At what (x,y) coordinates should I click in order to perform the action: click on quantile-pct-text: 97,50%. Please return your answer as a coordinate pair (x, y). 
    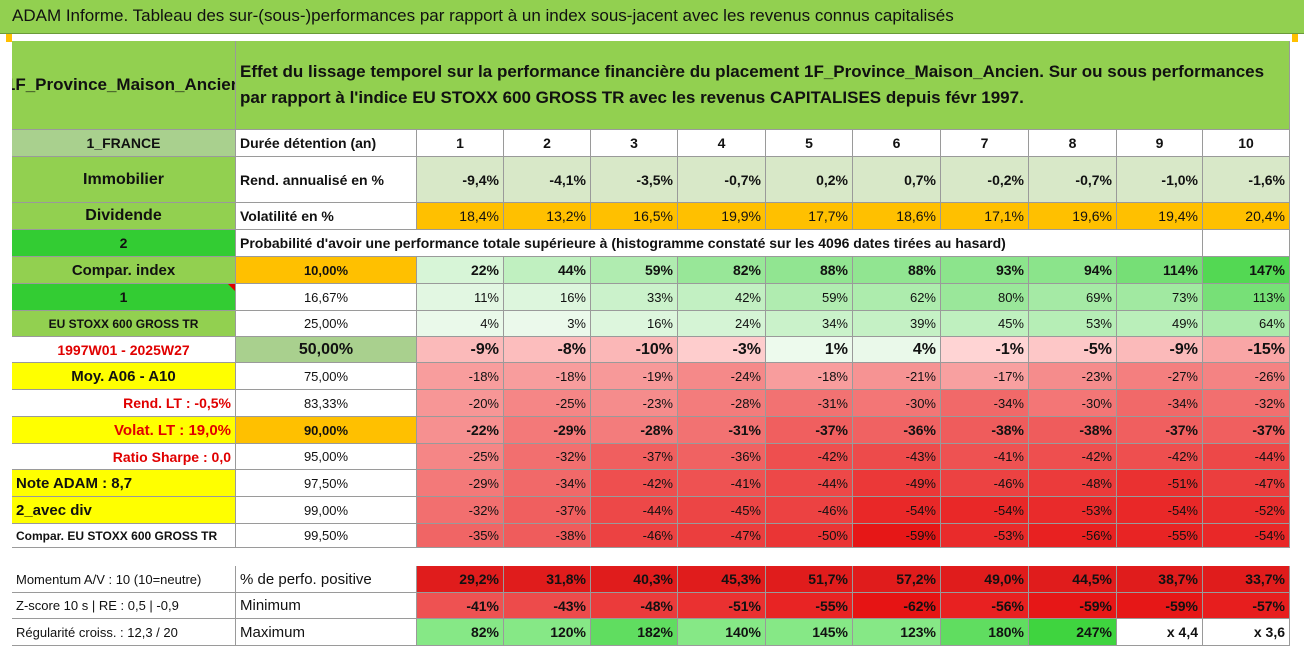
    Looking at the image, I should click on (326, 483).